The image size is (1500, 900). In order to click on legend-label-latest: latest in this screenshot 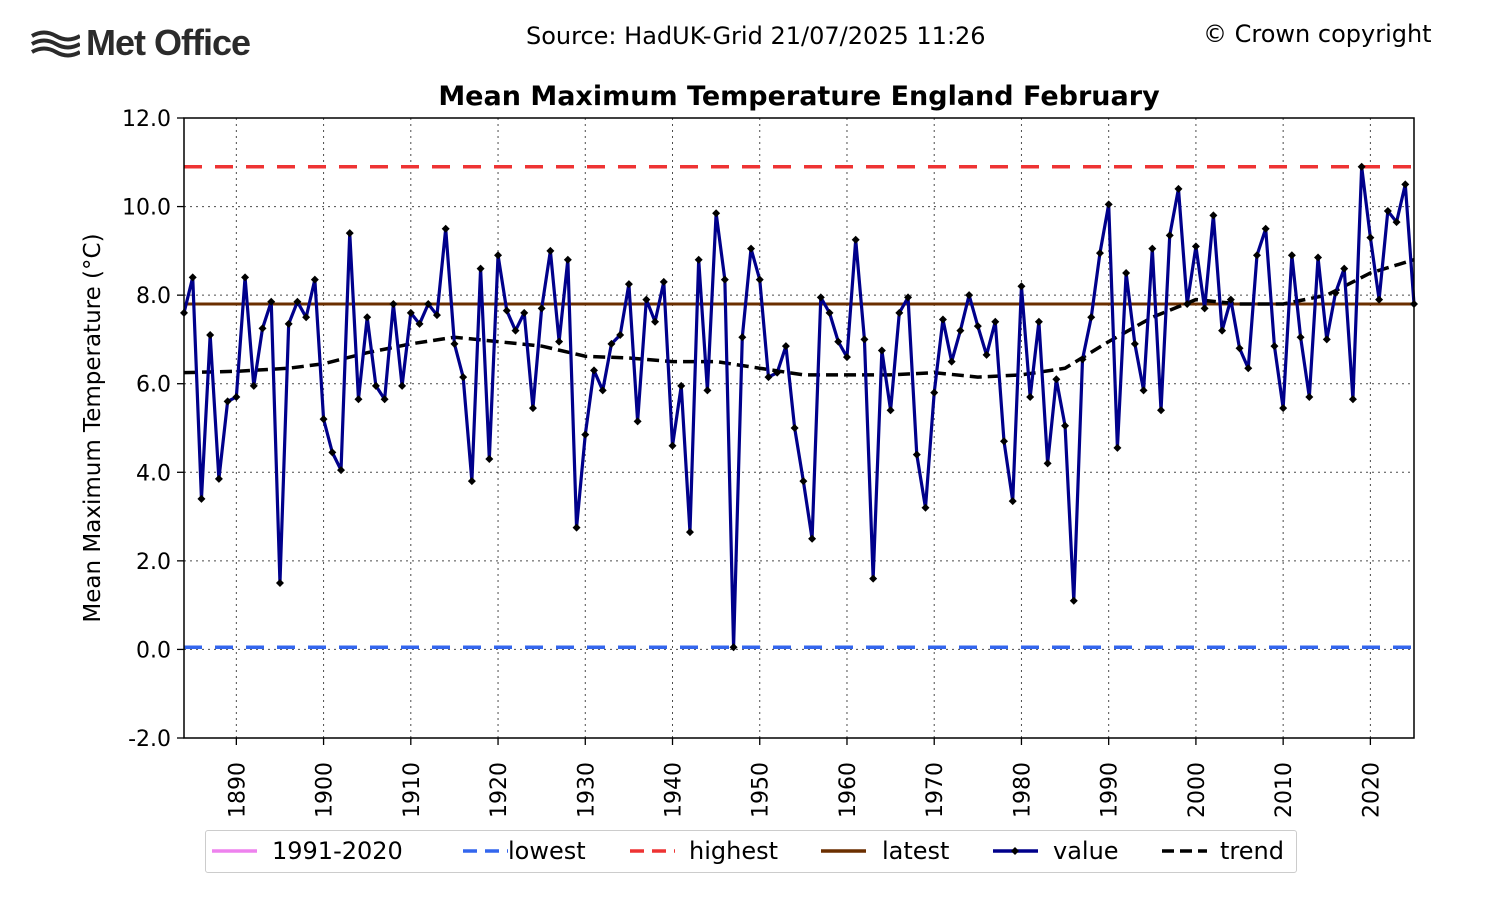, I will do `click(915, 851)`.